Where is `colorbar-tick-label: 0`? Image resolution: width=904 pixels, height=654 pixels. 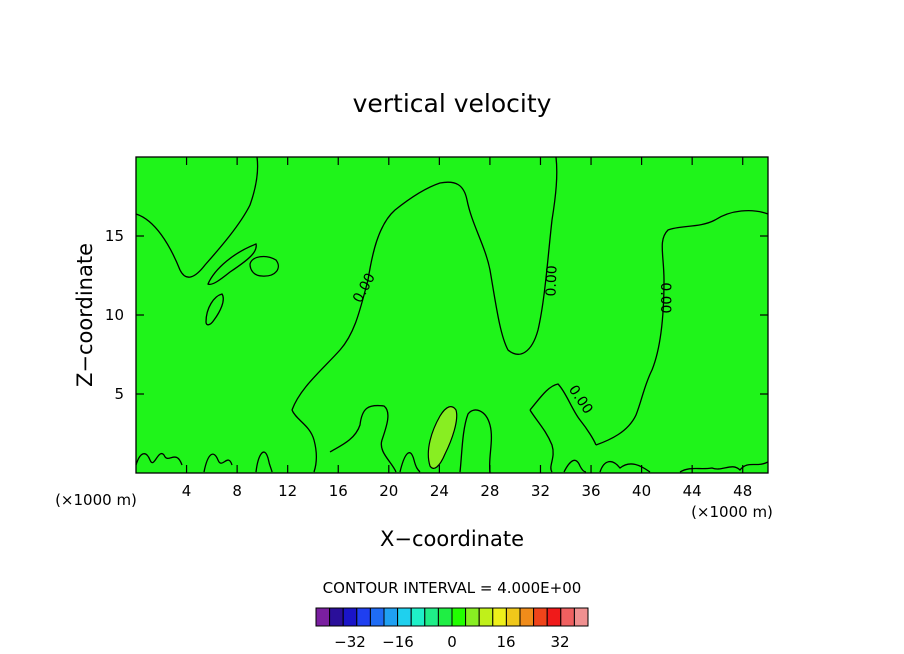
colorbar-tick-label: 0 is located at coordinates (452, 642).